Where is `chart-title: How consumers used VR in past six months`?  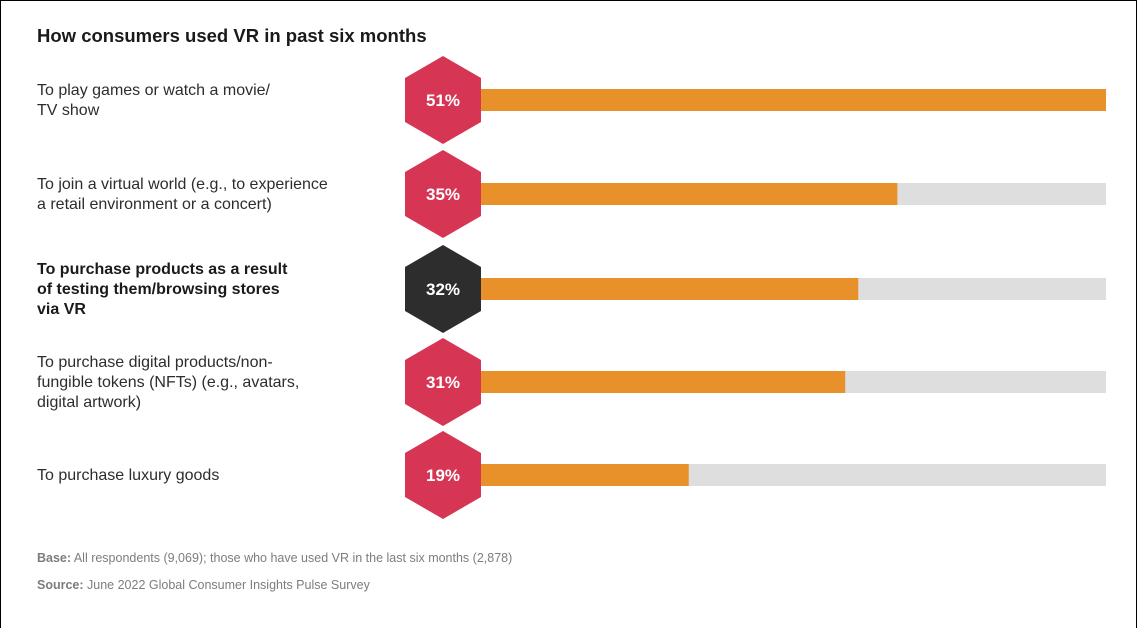 chart-title: How consumers used VR in past six months is located at coordinates (232, 35).